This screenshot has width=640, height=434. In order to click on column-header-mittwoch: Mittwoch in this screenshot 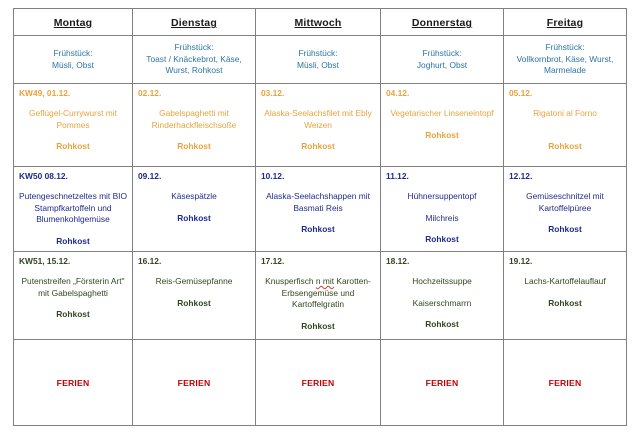, I will do `click(318, 22)`.